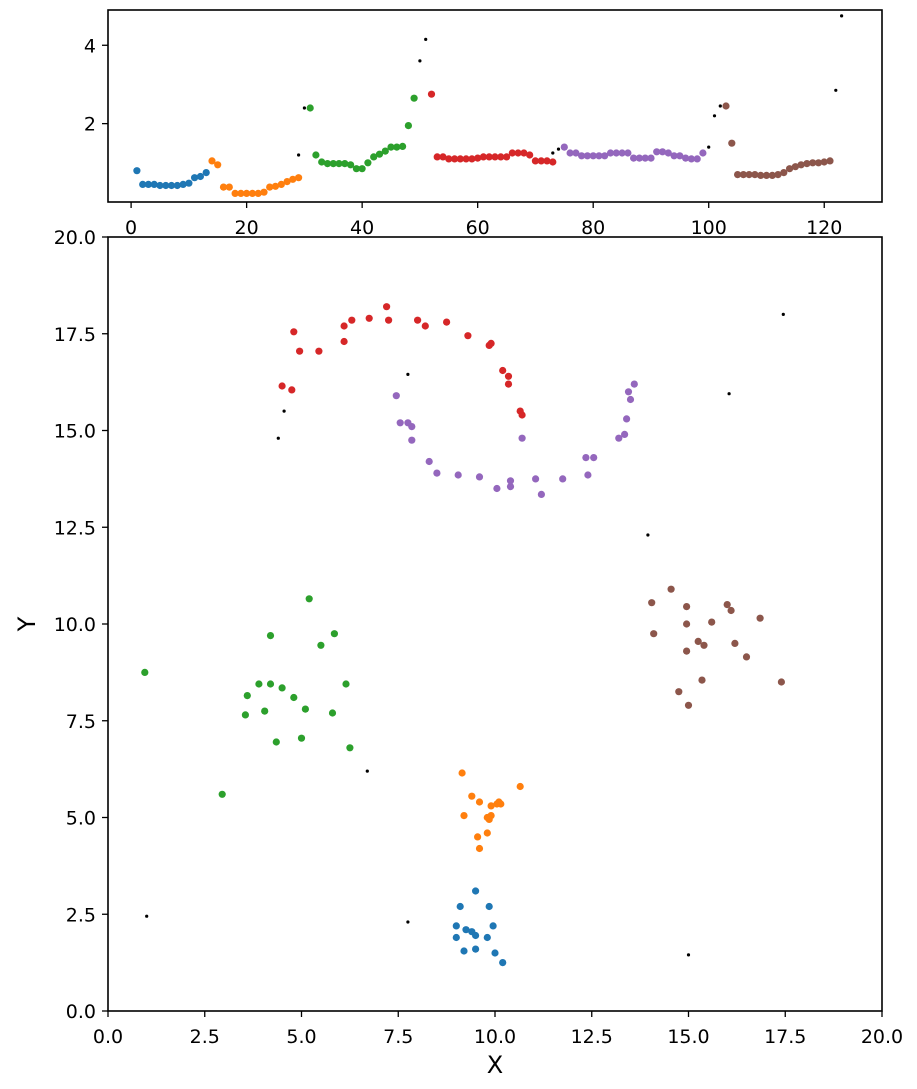  I want to click on y-tick-label: 2.5, so click(81, 915).